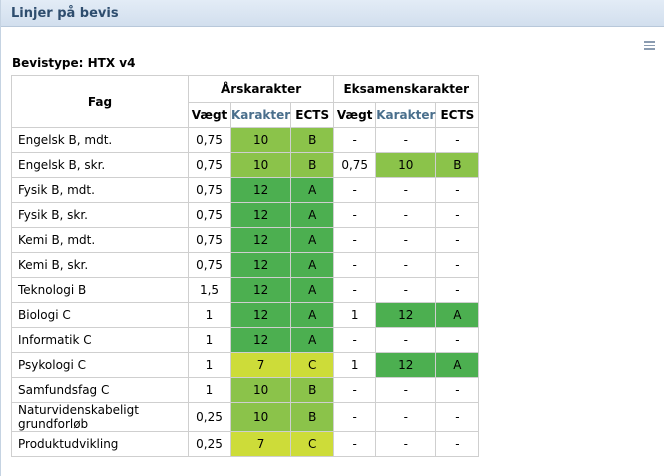 This screenshot has width=664, height=476. Describe the element at coordinates (332, 13) in the screenshot. I see `panel-header: Linjer på bevis` at that location.